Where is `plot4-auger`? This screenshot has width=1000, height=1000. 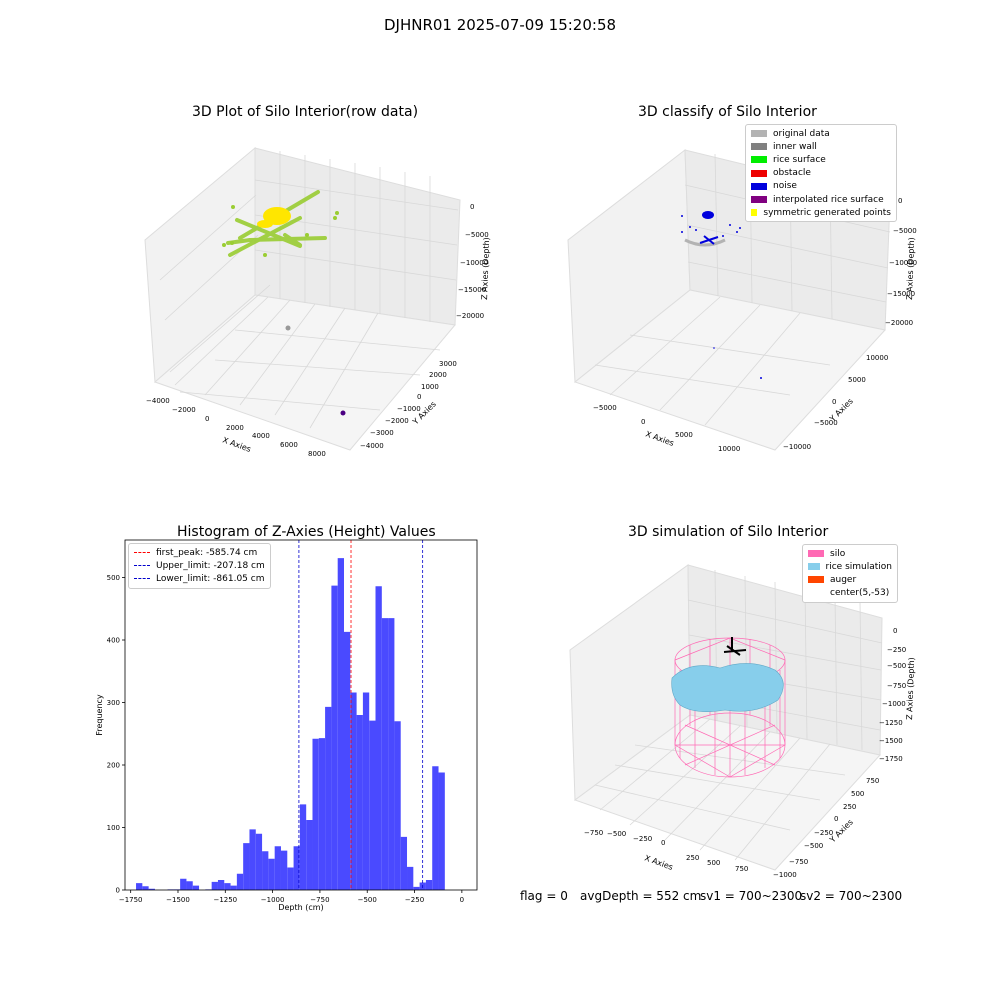
plot4-auger is located at coordinates (735, 646).